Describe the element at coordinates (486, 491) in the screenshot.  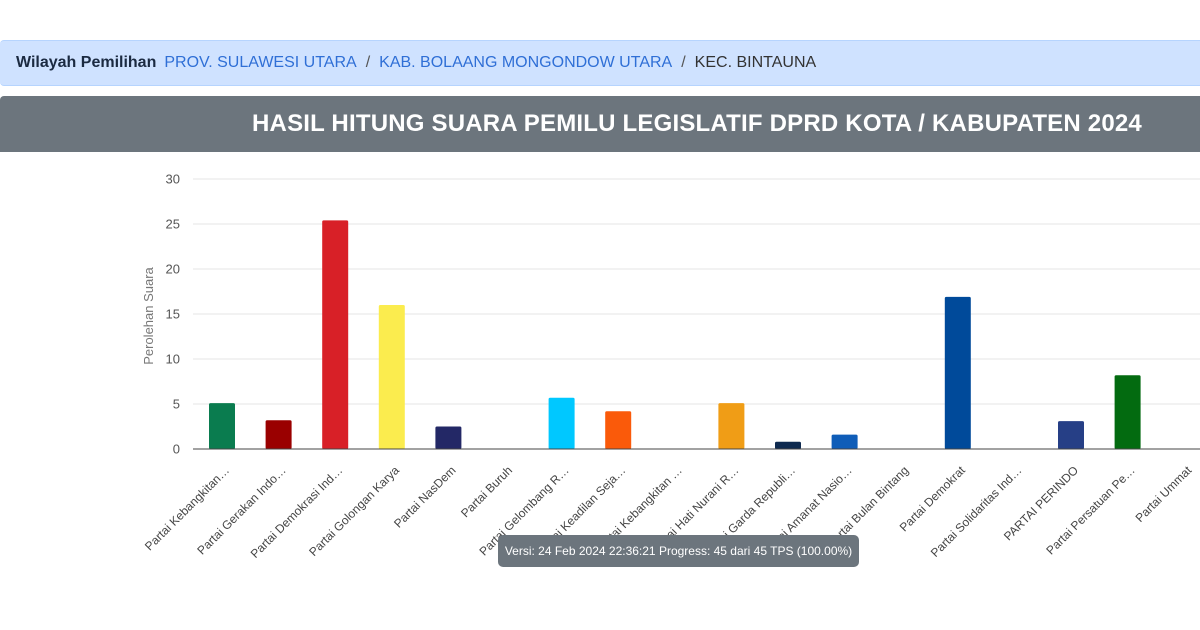
I see `x-tick-label: Partai Buruh` at that location.